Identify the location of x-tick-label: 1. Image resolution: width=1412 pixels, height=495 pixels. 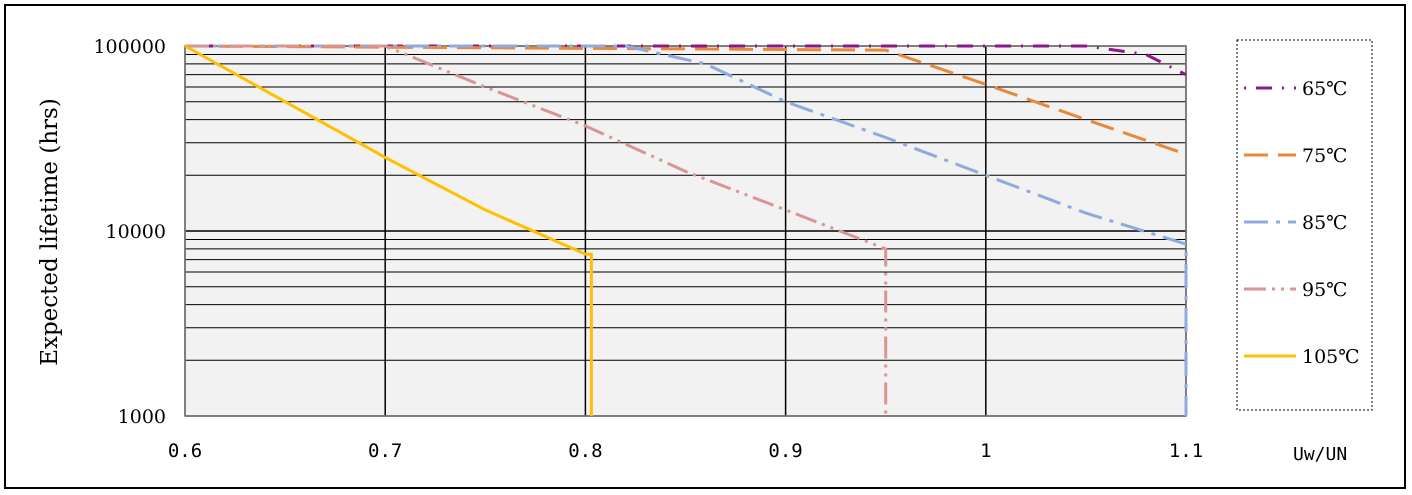
(985, 451).